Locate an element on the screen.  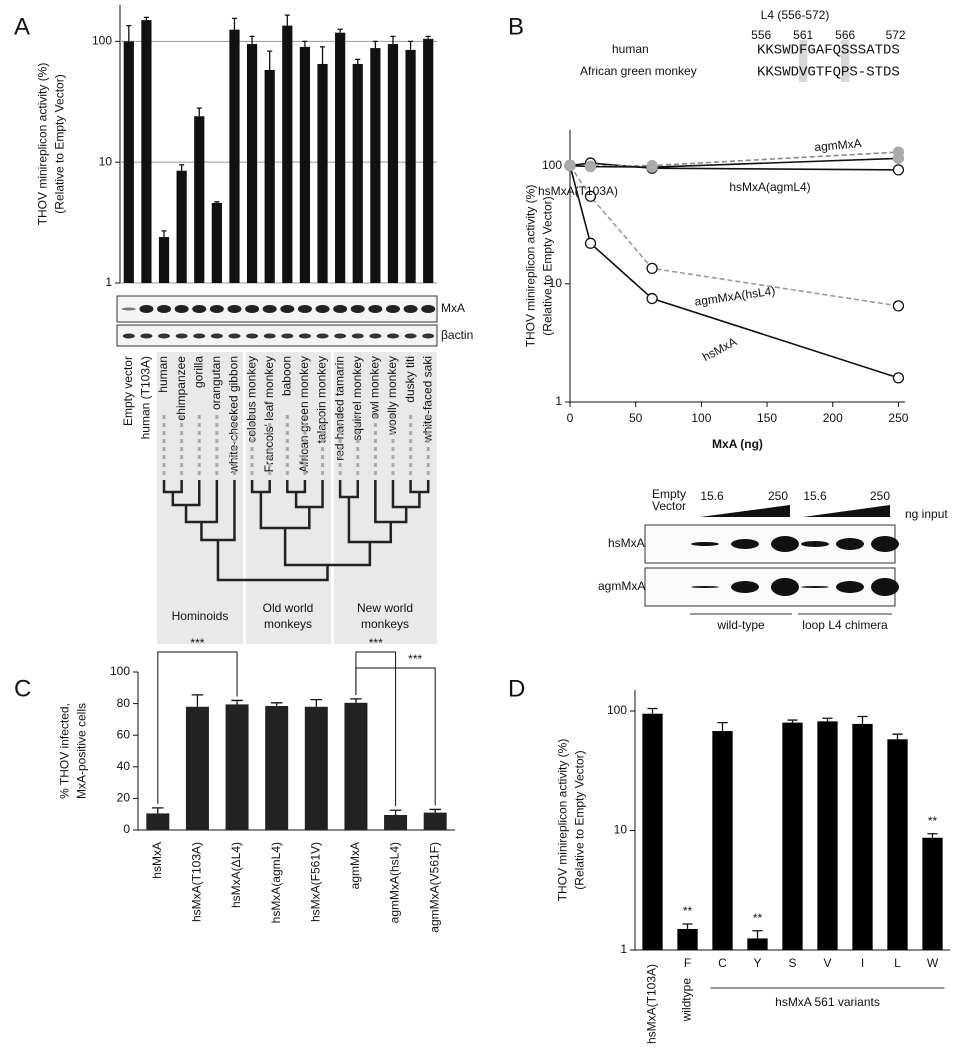
series-line is located at coordinates (734, 162).